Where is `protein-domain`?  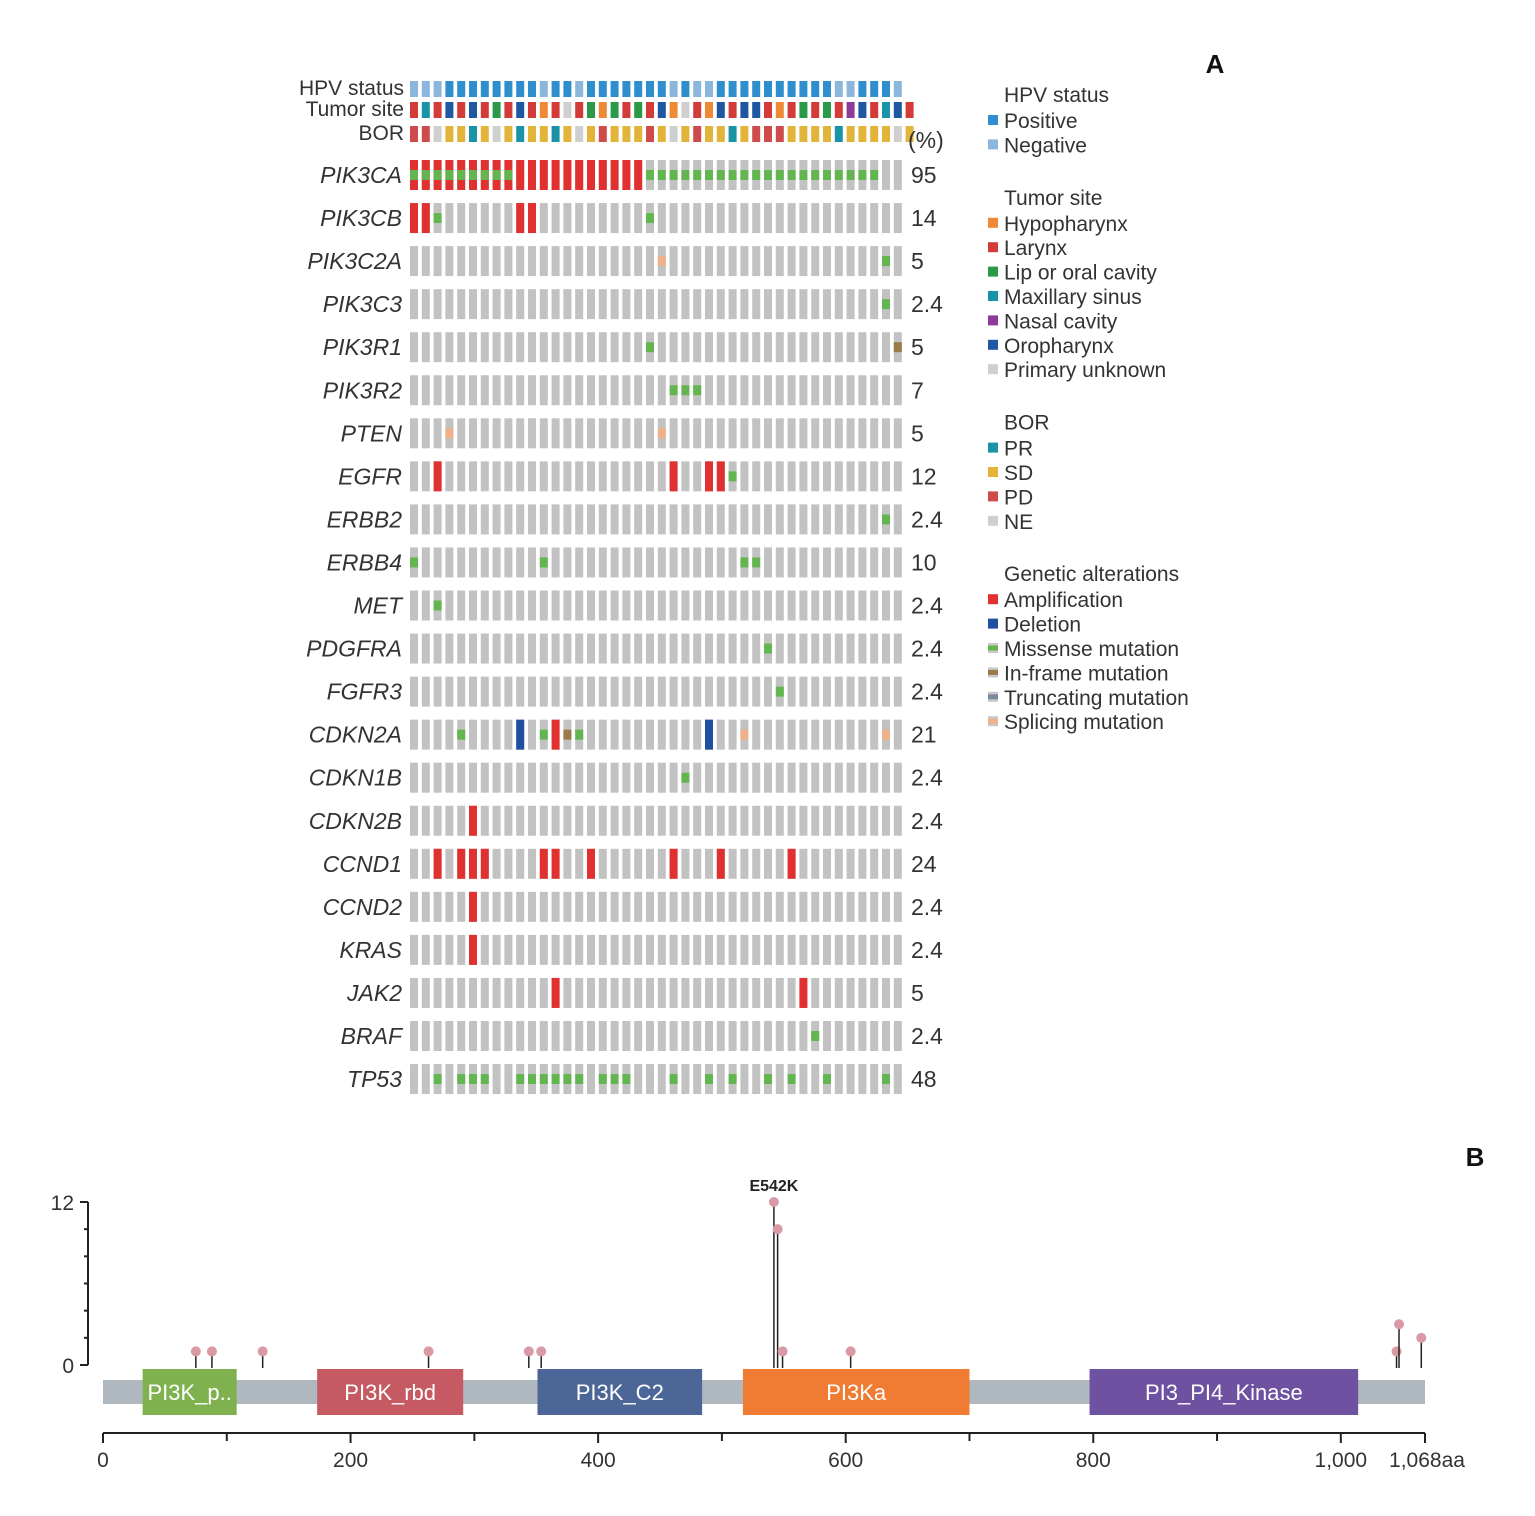 protein-domain is located at coordinates (856, 1392).